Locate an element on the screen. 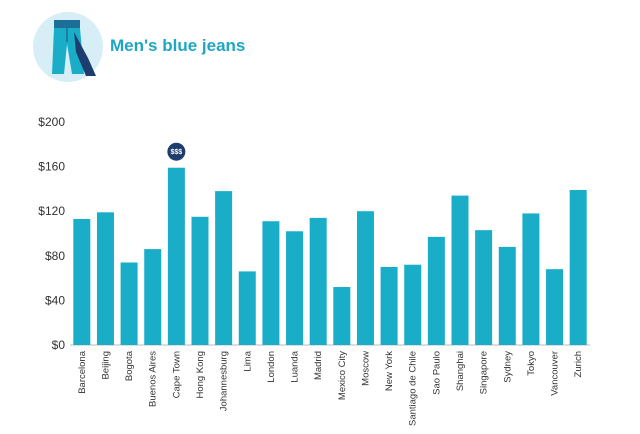 The width and height of the screenshot is (640, 434). x-tick-label: Sao Paulo is located at coordinates (436, 373).